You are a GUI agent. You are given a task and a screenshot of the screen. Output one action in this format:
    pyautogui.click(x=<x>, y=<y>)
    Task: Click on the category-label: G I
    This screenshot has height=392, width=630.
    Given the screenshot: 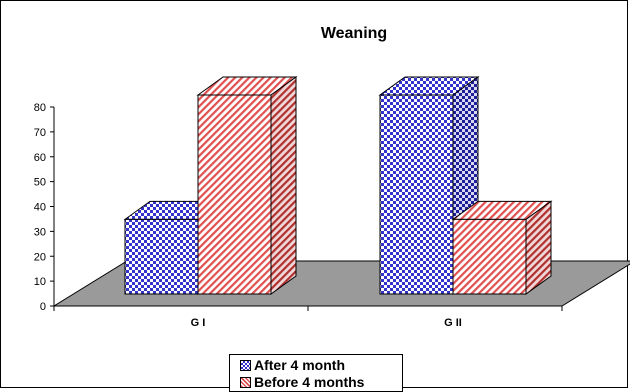 What is the action you would take?
    pyautogui.click(x=198, y=323)
    